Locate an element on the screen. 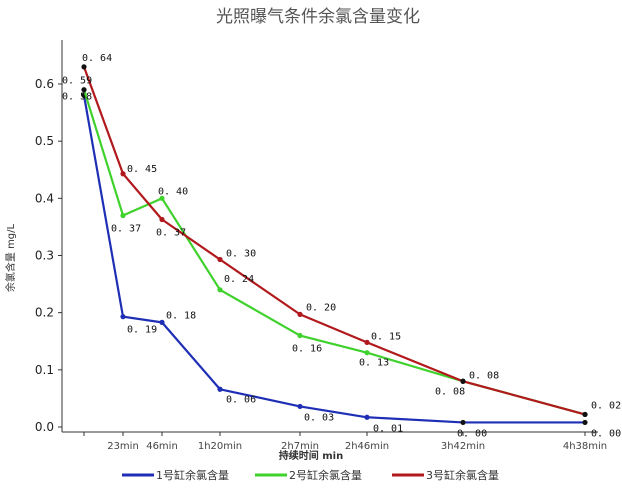  data-label: 0. 16 is located at coordinates (307, 349).